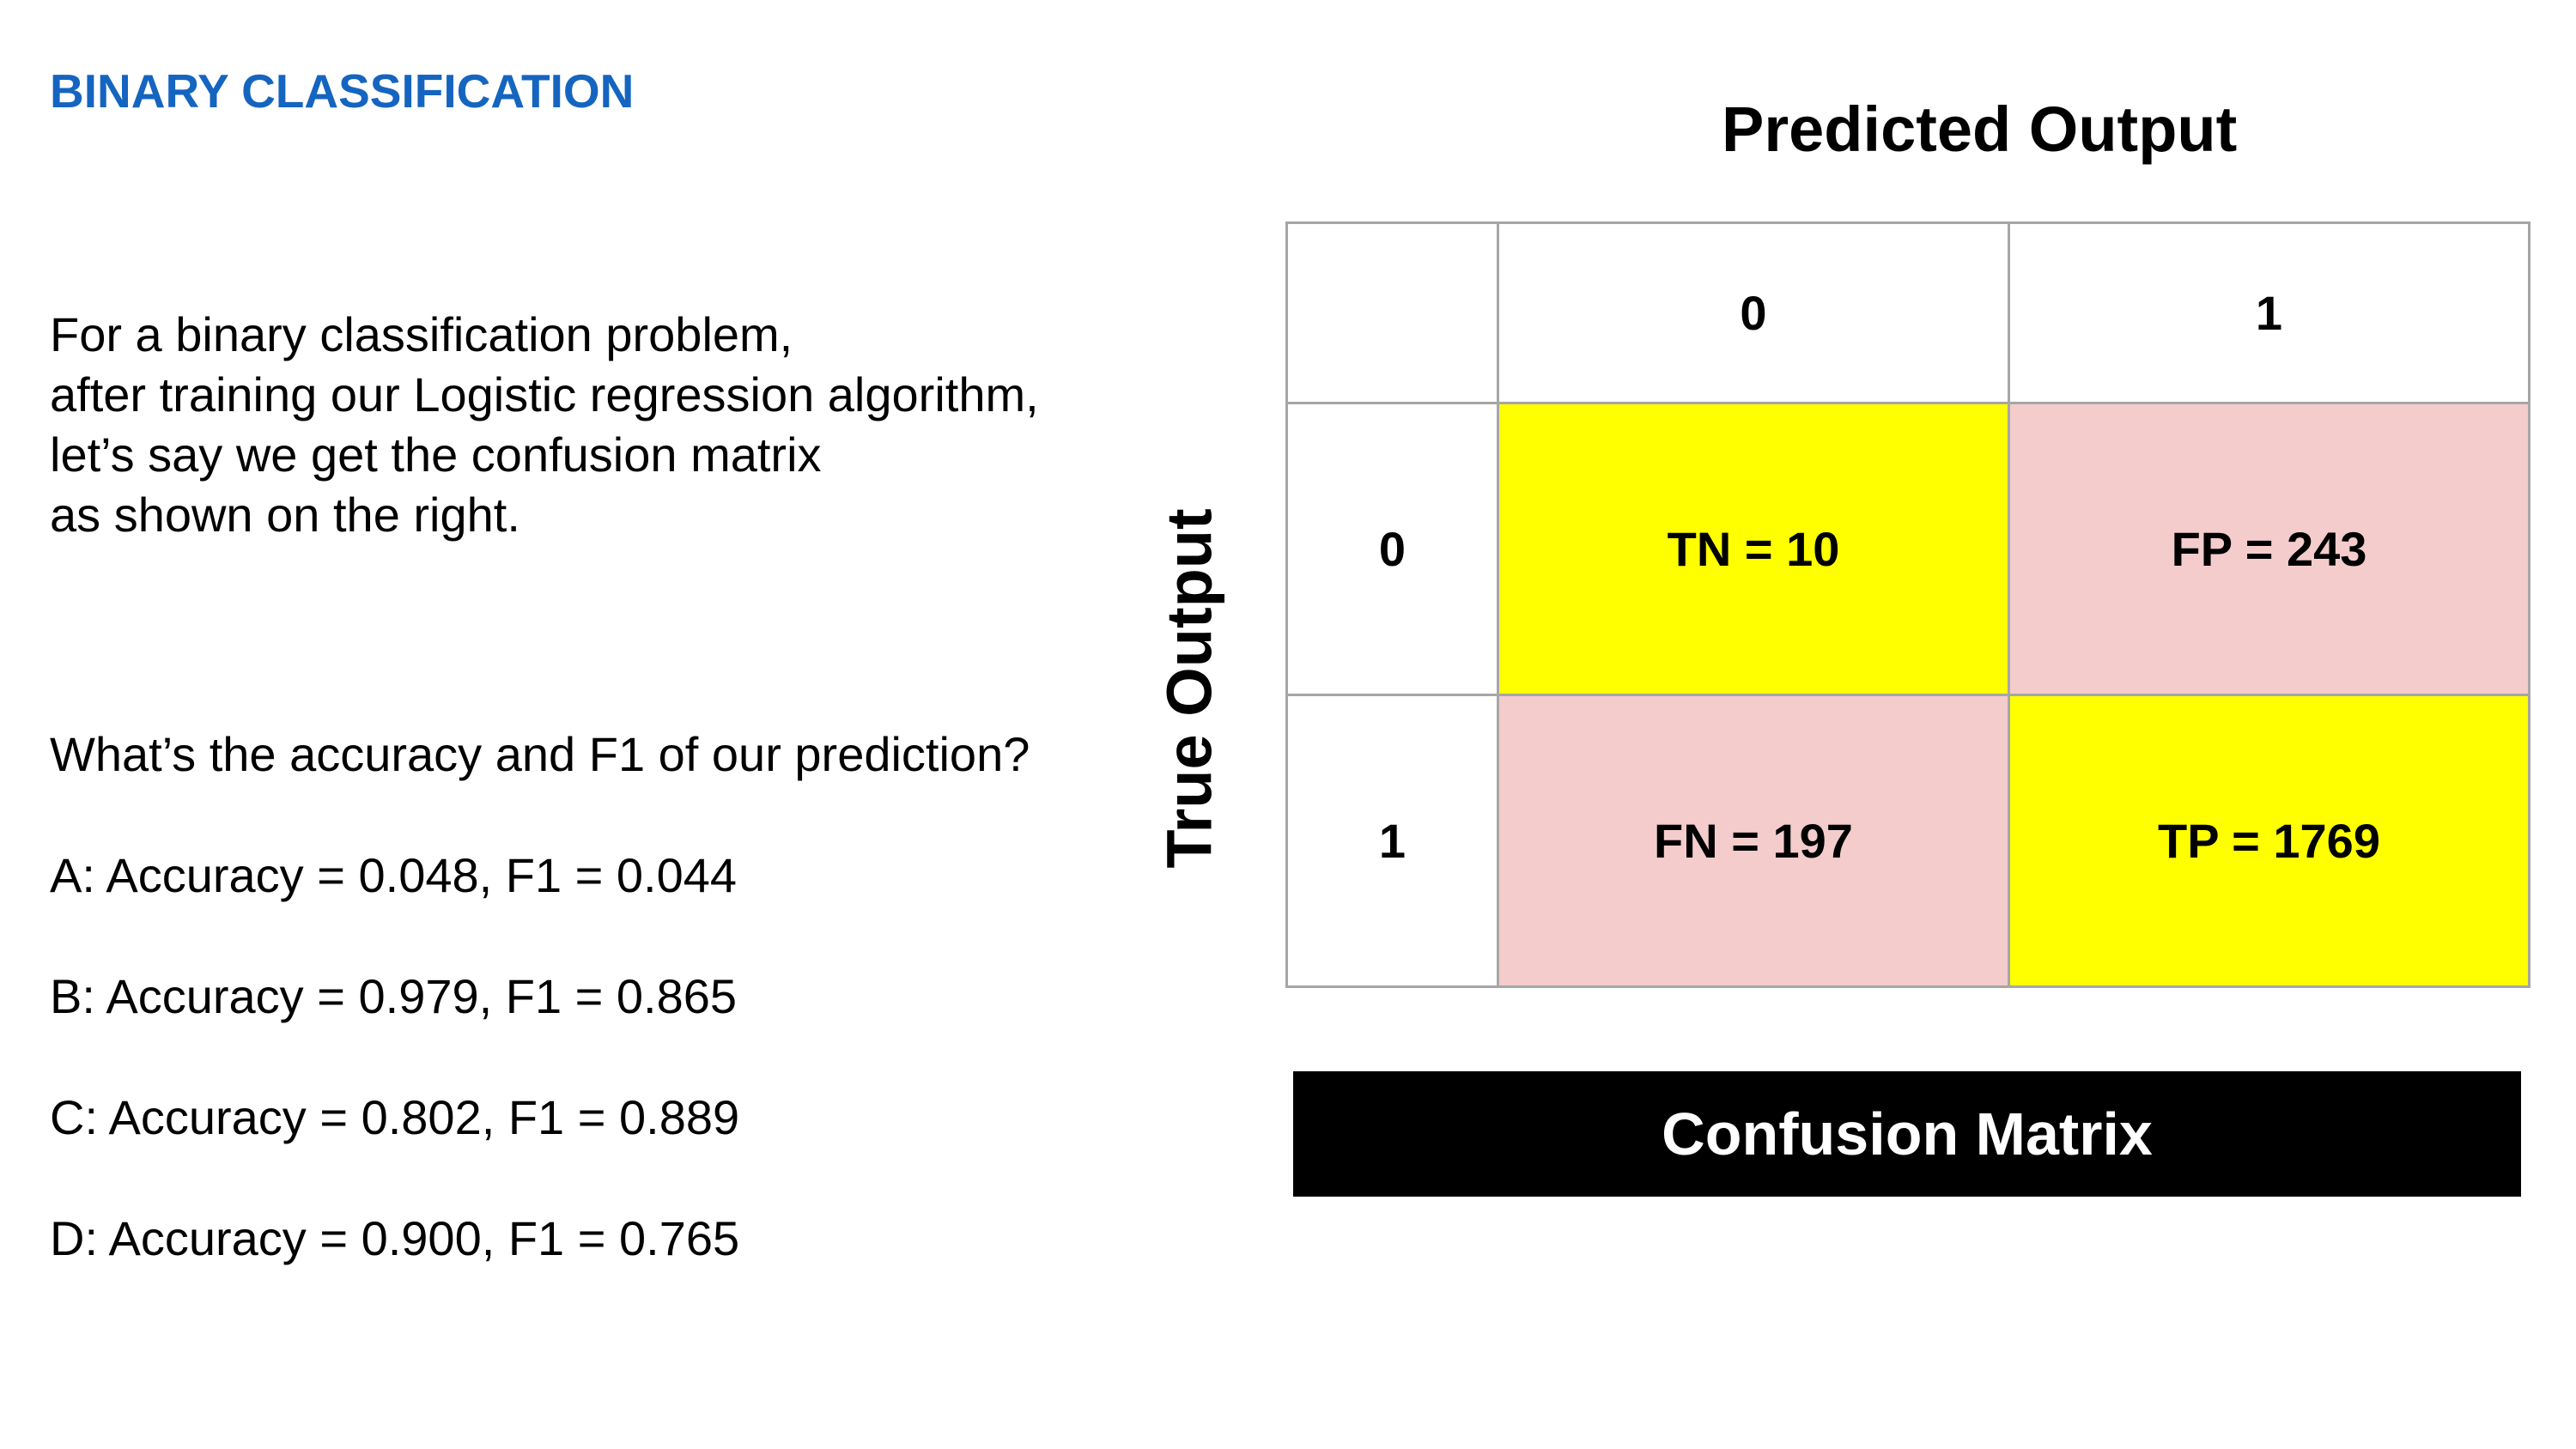  What do you see at coordinates (285, 515) in the screenshot?
I see `intro-line: as shown on the right.` at bounding box center [285, 515].